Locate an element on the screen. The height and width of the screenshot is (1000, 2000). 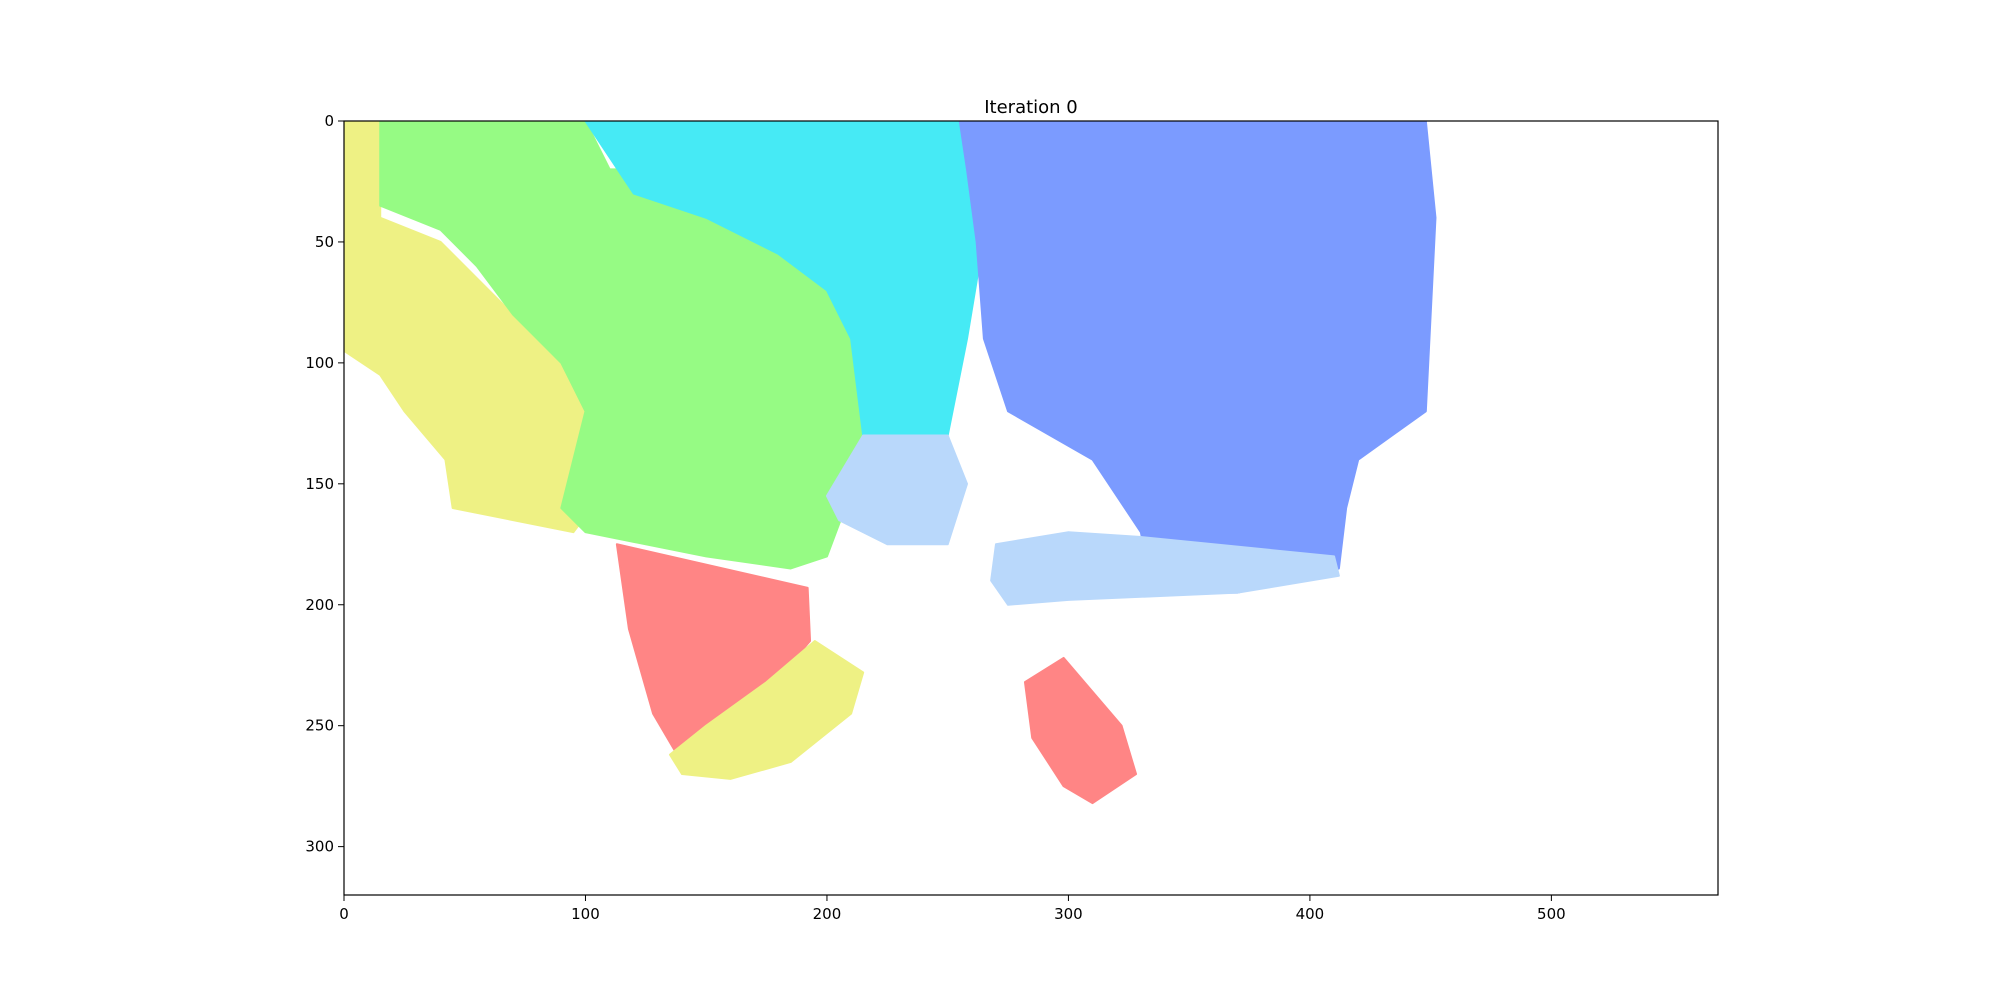
x-tick-label: 200 is located at coordinates (827, 914).